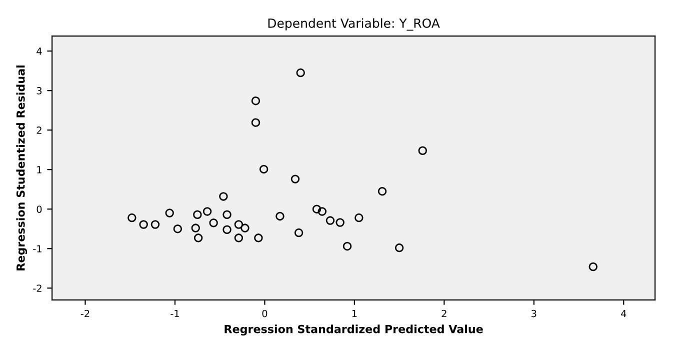 This screenshot has height=350, width=676. What do you see at coordinates (37, 288) in the screenshot?
I see `y-tick-label: -2` at bounding box center [37, 288].